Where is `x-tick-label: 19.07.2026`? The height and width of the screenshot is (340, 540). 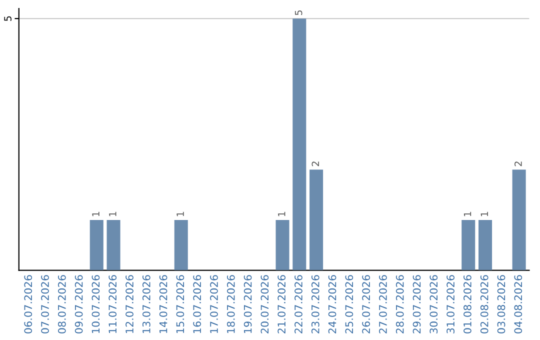 x-tick-label: 19.07.2026 is located at coordinates (248, 304).